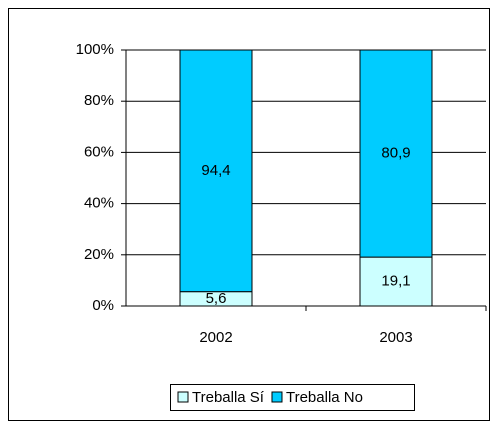 The height and width of the screenshot is (428, 501). Describe the element at coordinates (228, 397) in the screenshot. I see `legend-label: Treballa Sí` at that location.